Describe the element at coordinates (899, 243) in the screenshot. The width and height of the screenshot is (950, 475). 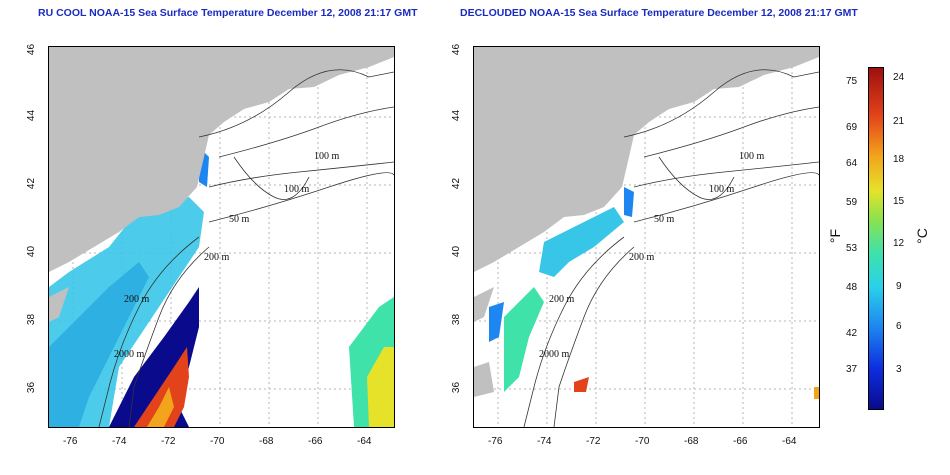
I see `celsius-tick: 12` at that location.